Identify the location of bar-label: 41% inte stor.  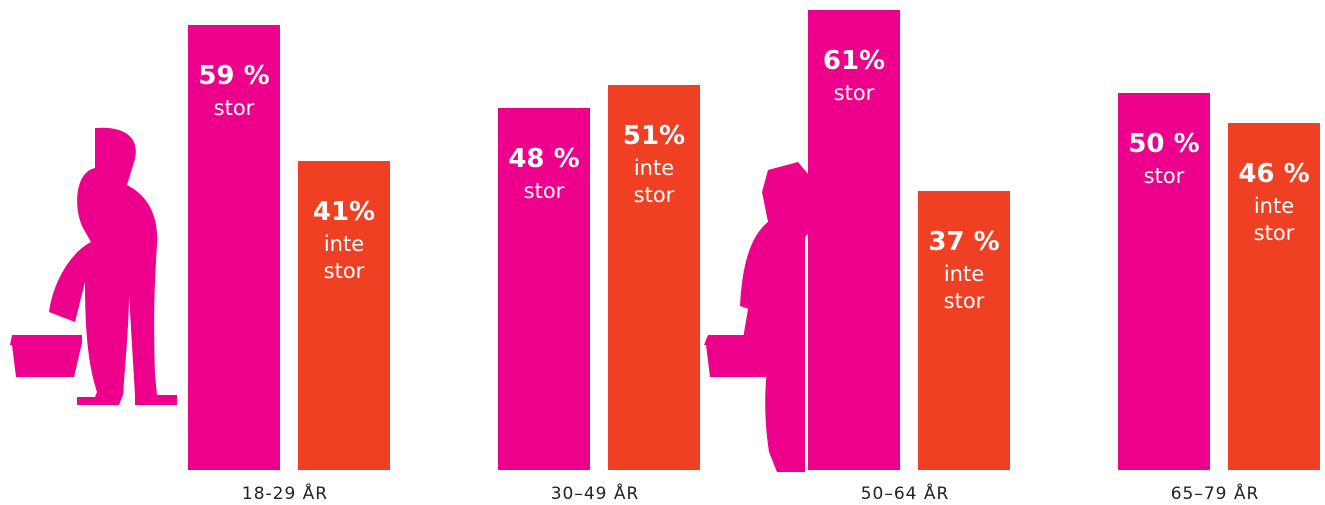
(344, 241).